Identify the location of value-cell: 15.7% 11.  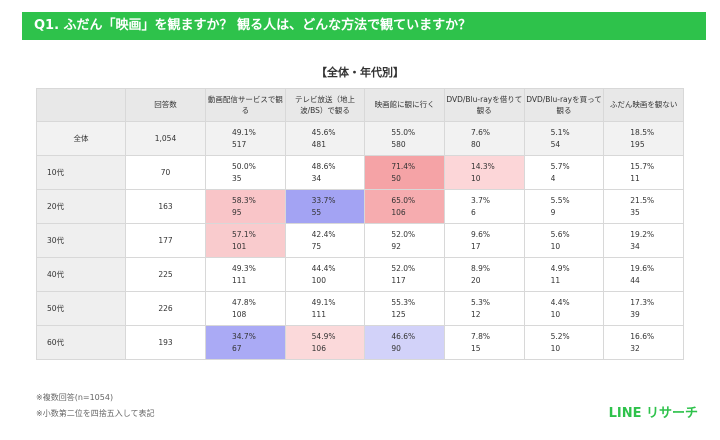
(643, 172).